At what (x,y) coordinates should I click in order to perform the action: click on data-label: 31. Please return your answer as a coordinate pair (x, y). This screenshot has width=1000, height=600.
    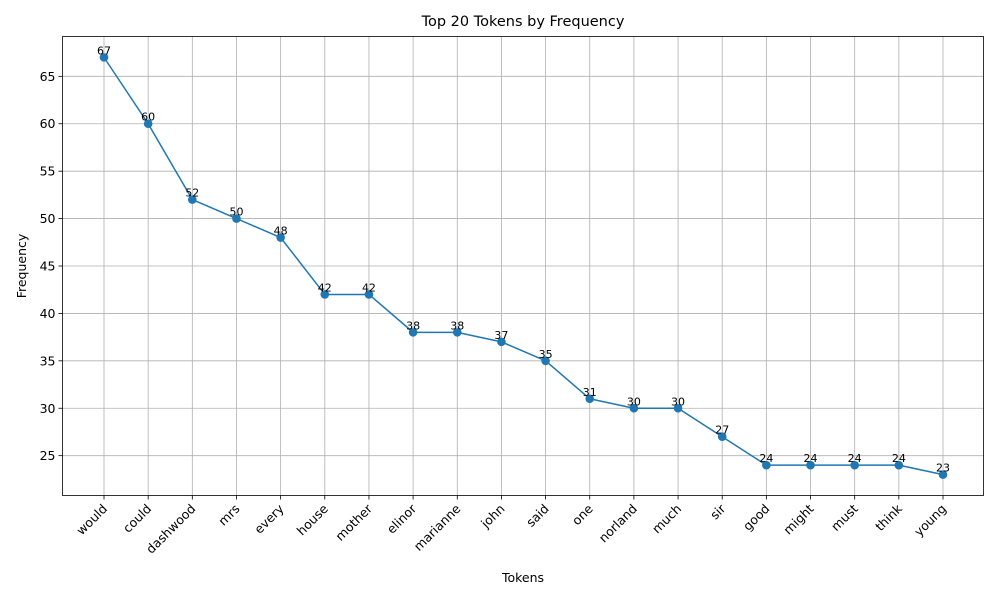
    Looking at the image, I should click on (590, 392).